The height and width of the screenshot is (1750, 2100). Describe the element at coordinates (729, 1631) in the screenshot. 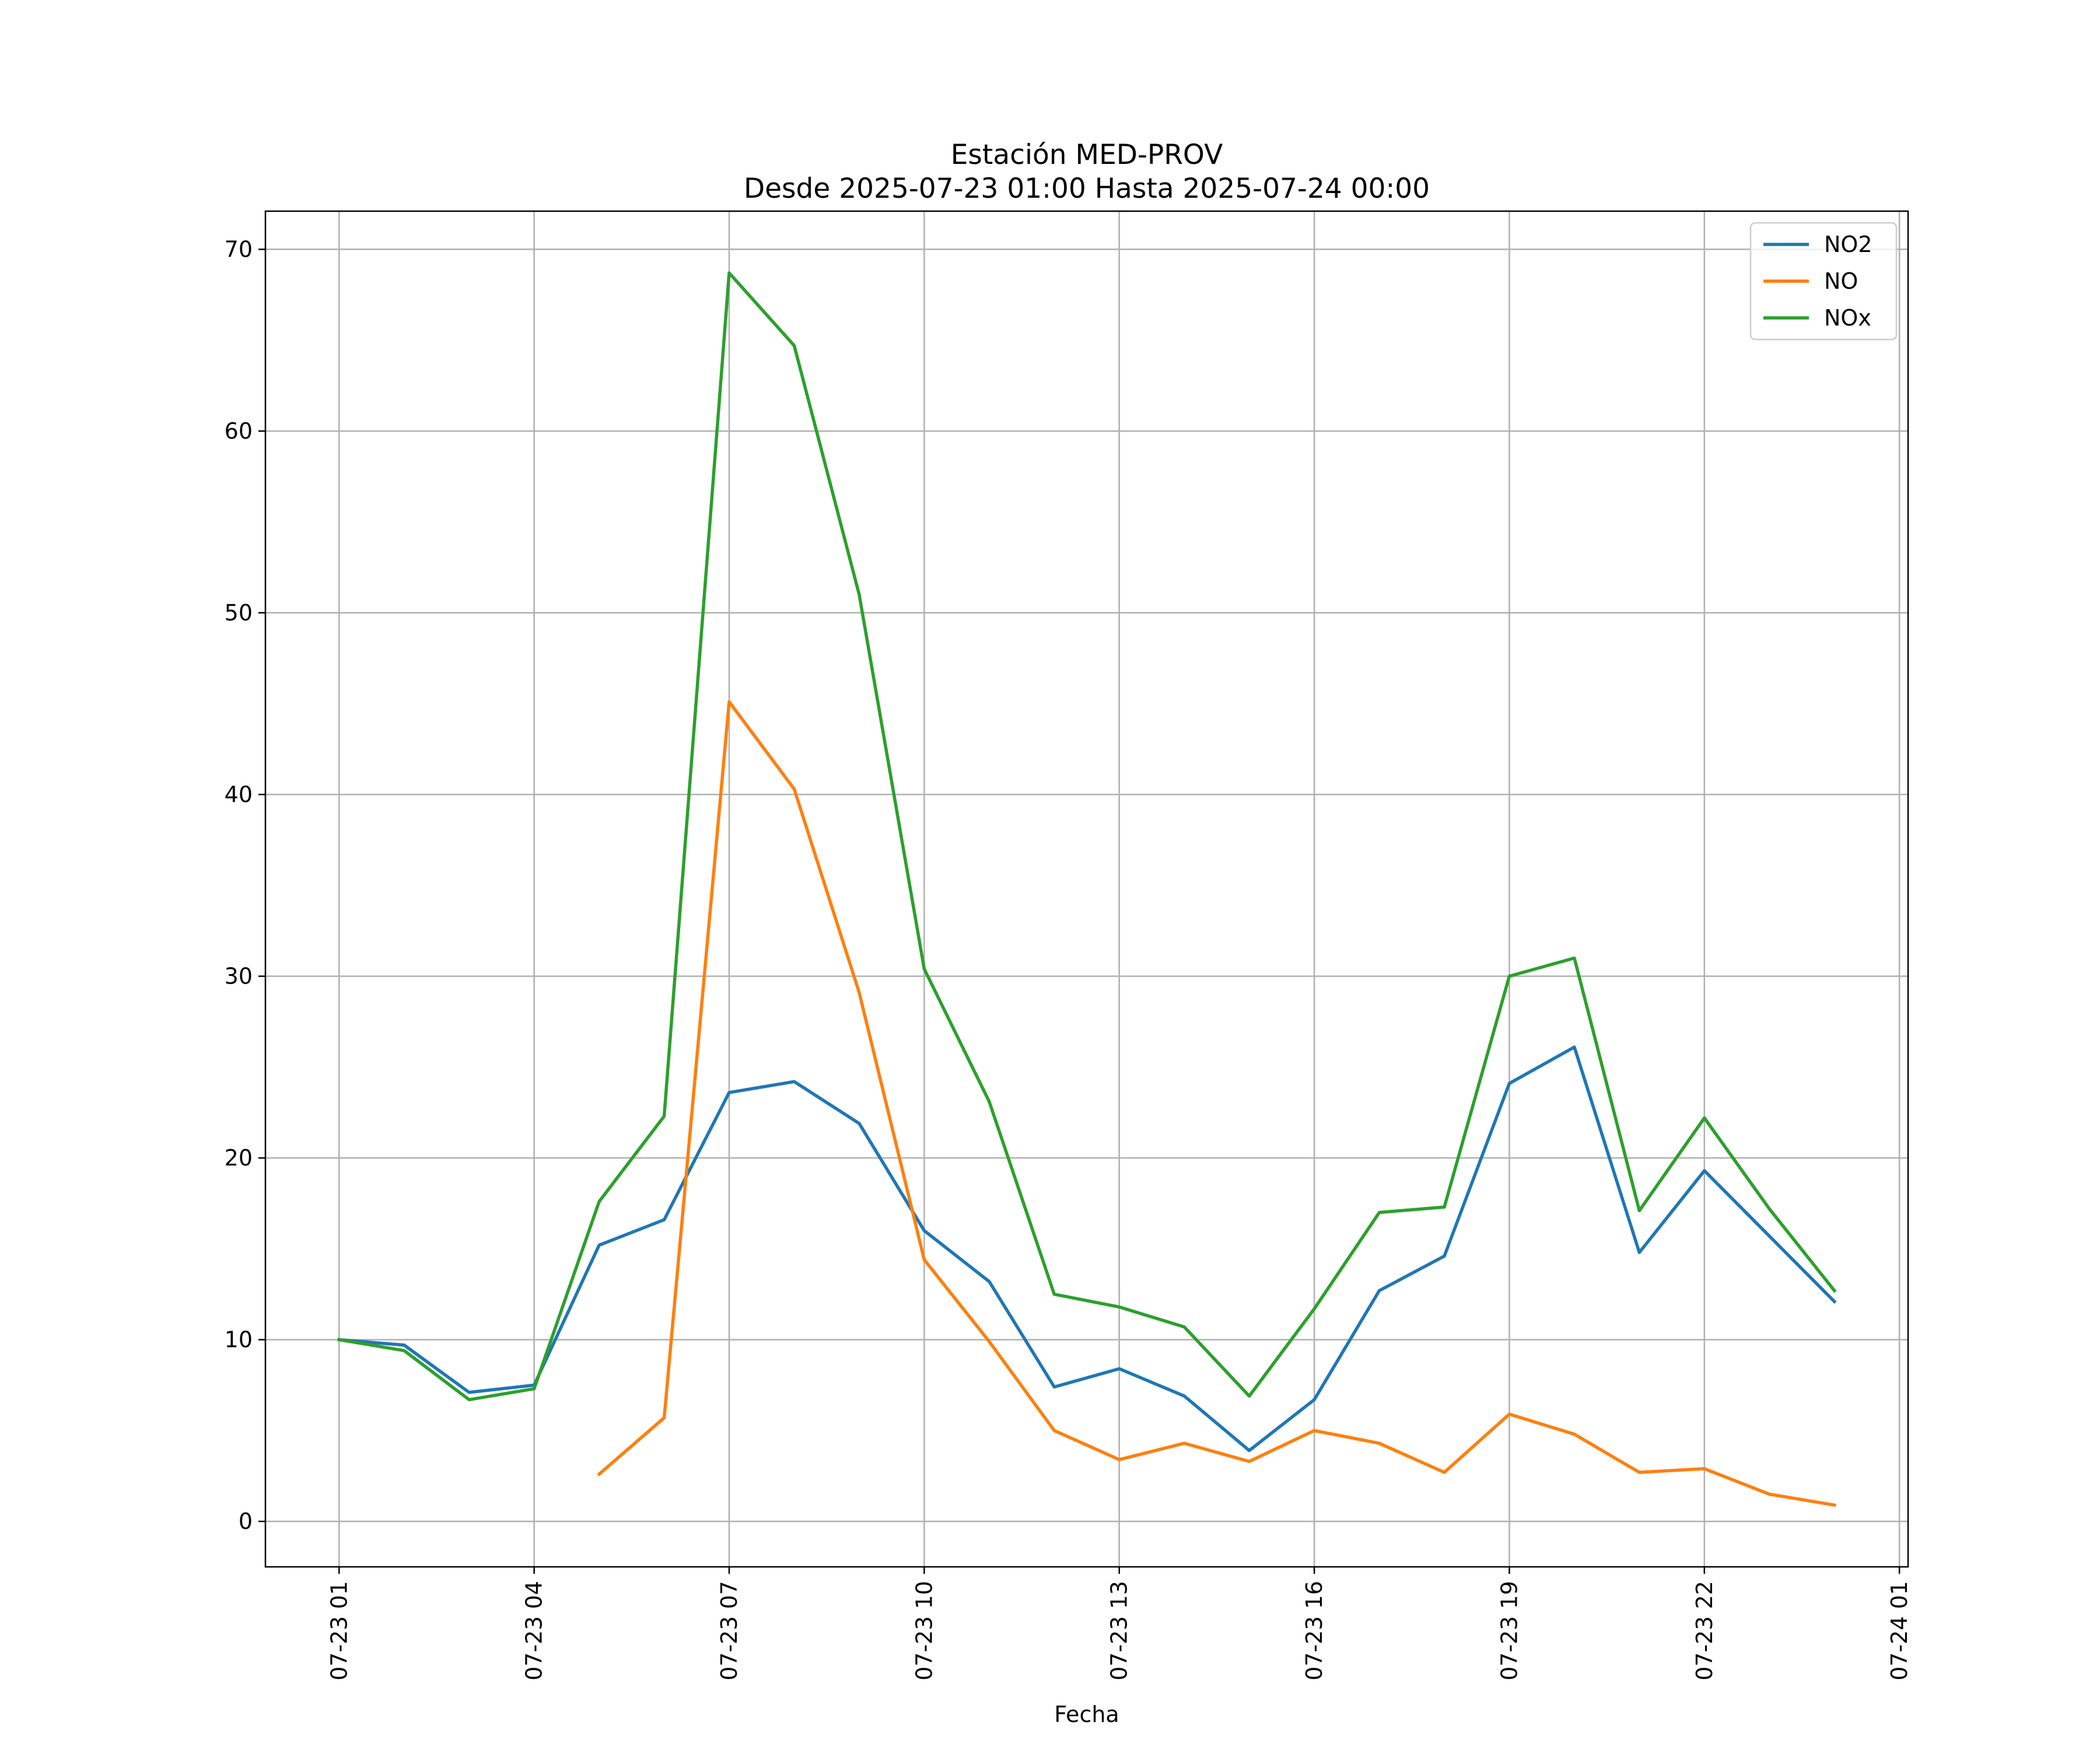

I see `x-tick-label: 07-23 07` at that location.